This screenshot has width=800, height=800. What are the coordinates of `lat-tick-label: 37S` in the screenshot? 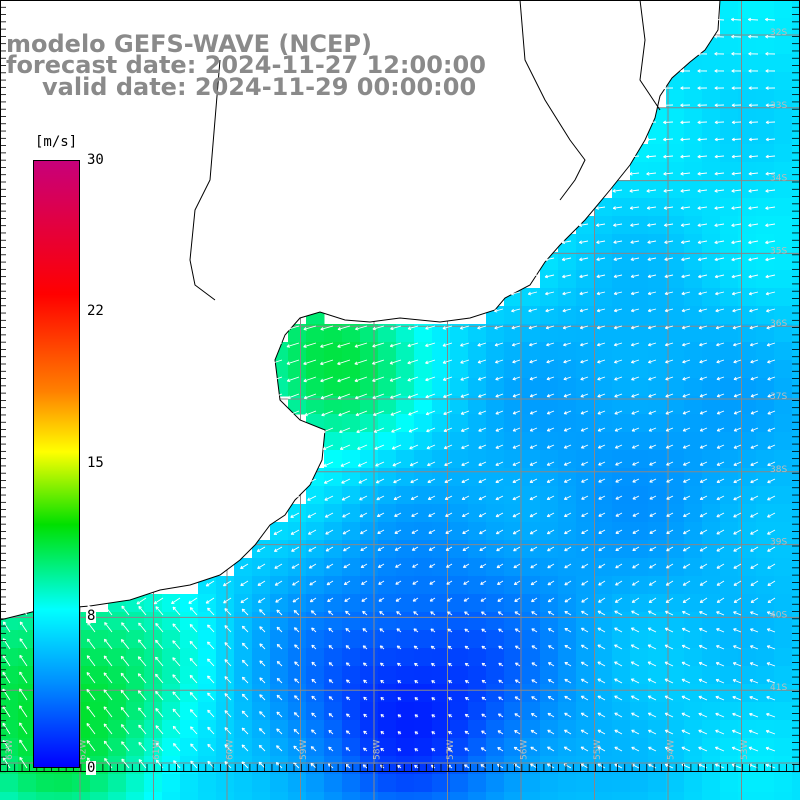 It's located at (778, 397).